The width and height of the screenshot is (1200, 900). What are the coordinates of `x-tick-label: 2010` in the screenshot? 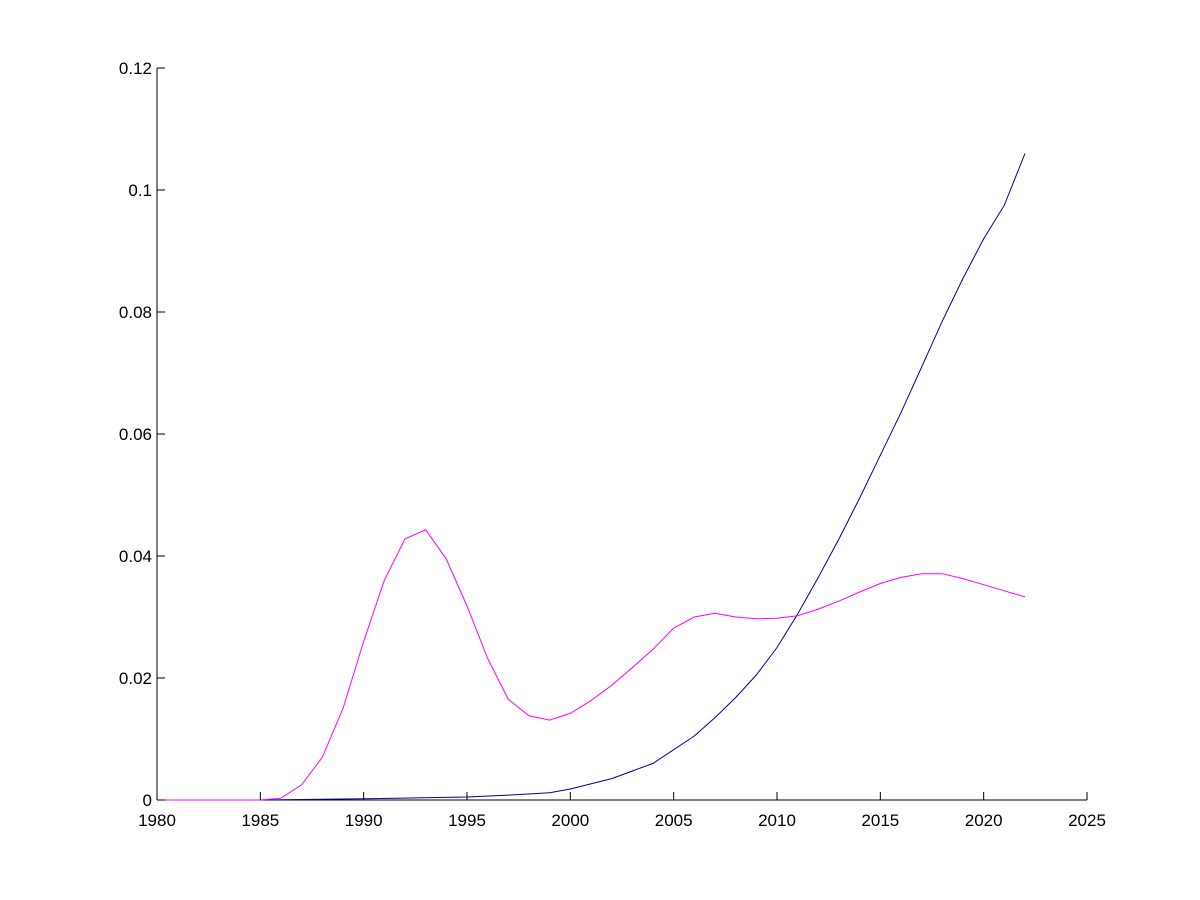 It's located at (777, 820).